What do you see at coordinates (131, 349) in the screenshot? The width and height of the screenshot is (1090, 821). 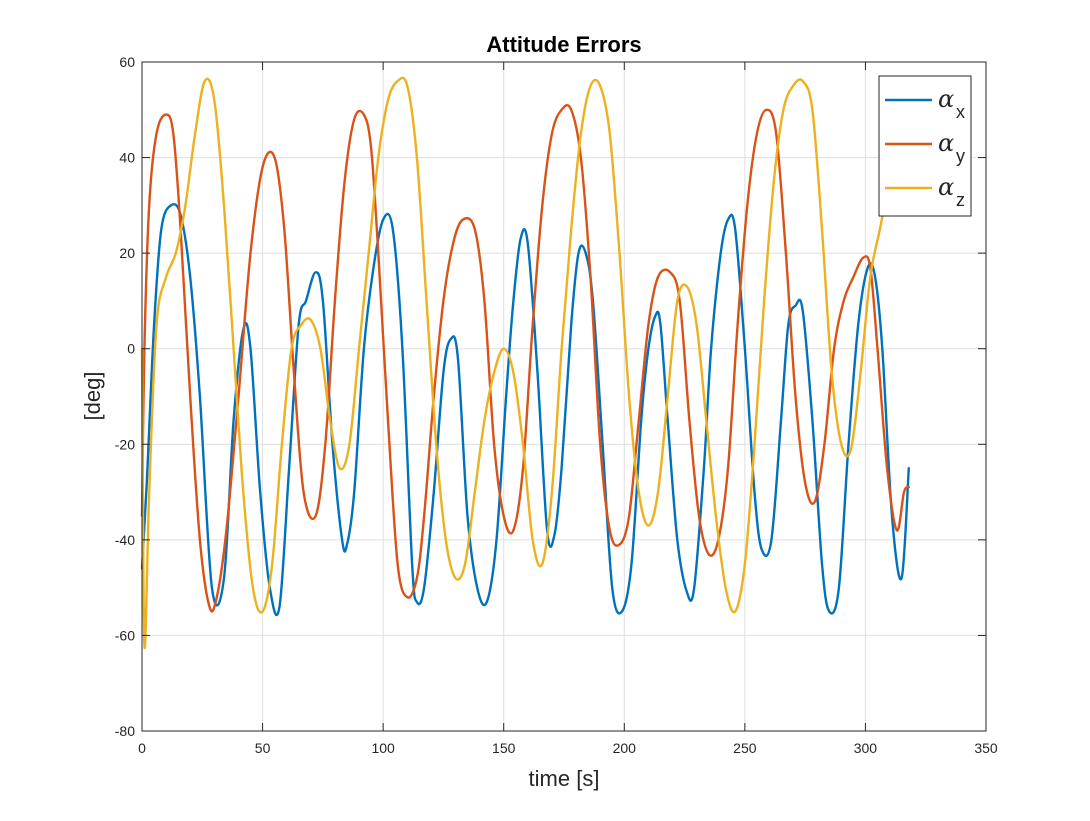 I see `y-tick-label: 0` at bounding box center [131, 349].